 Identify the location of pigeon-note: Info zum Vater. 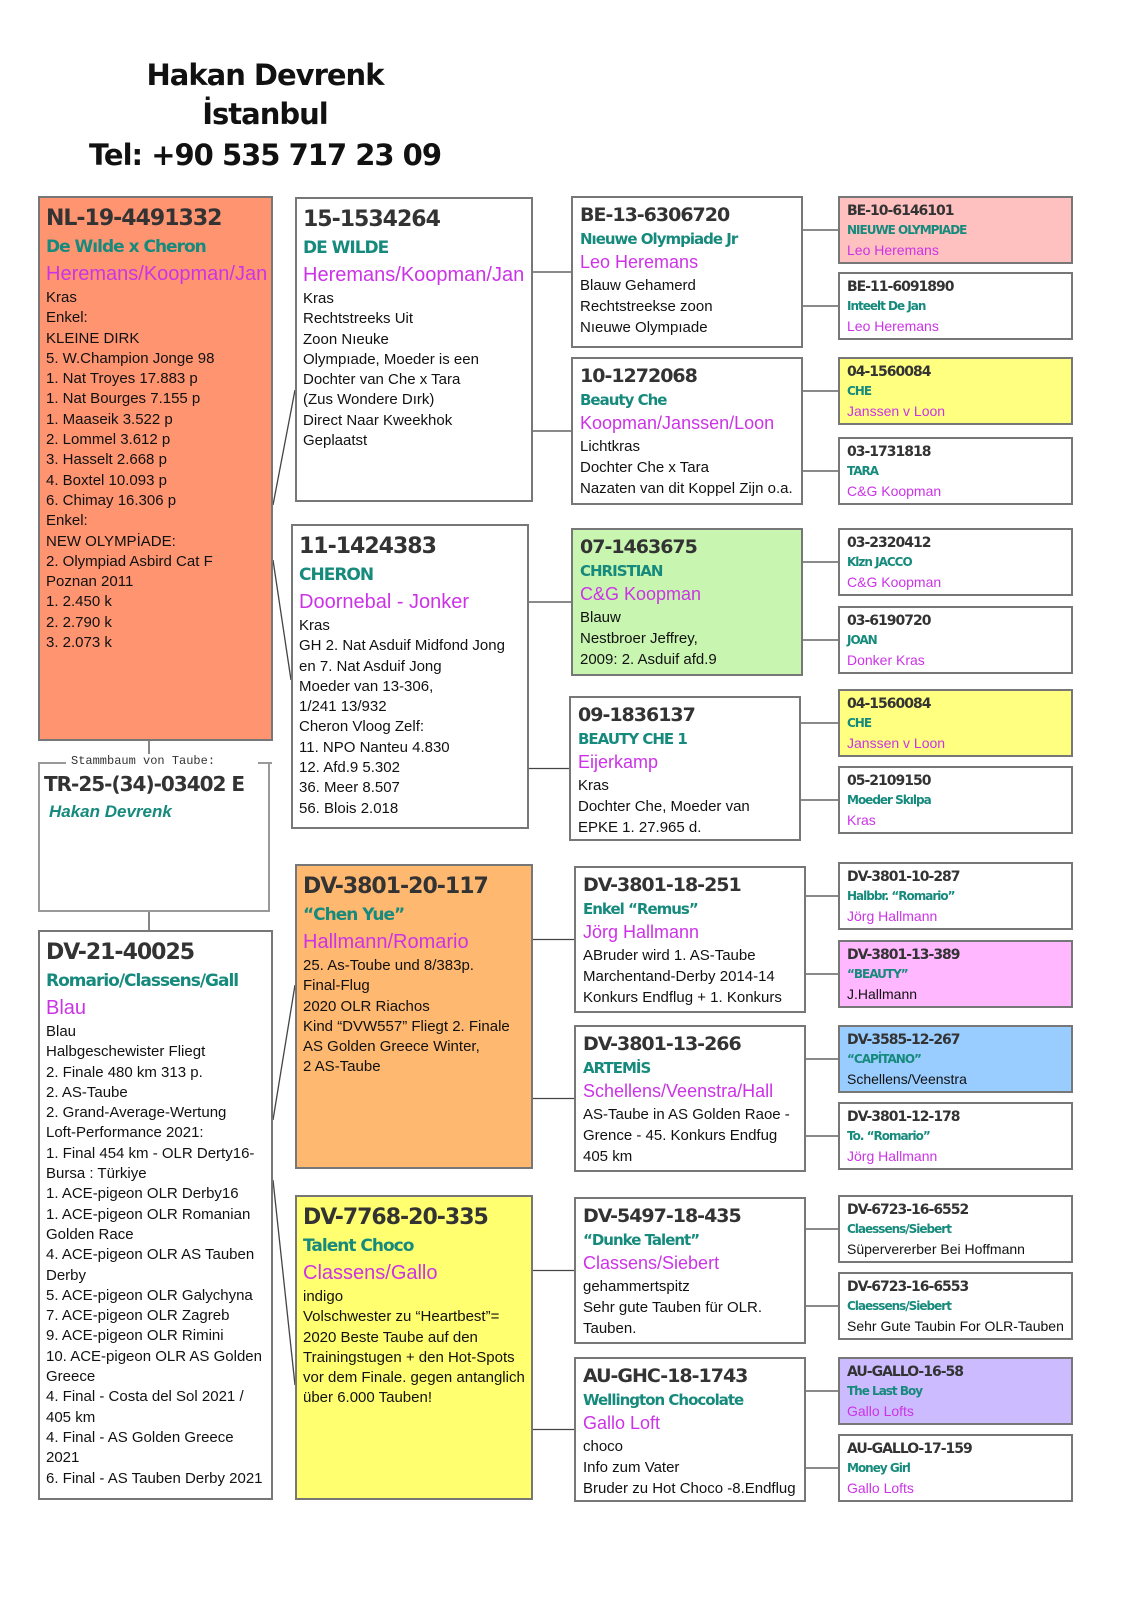
(631, 1467).